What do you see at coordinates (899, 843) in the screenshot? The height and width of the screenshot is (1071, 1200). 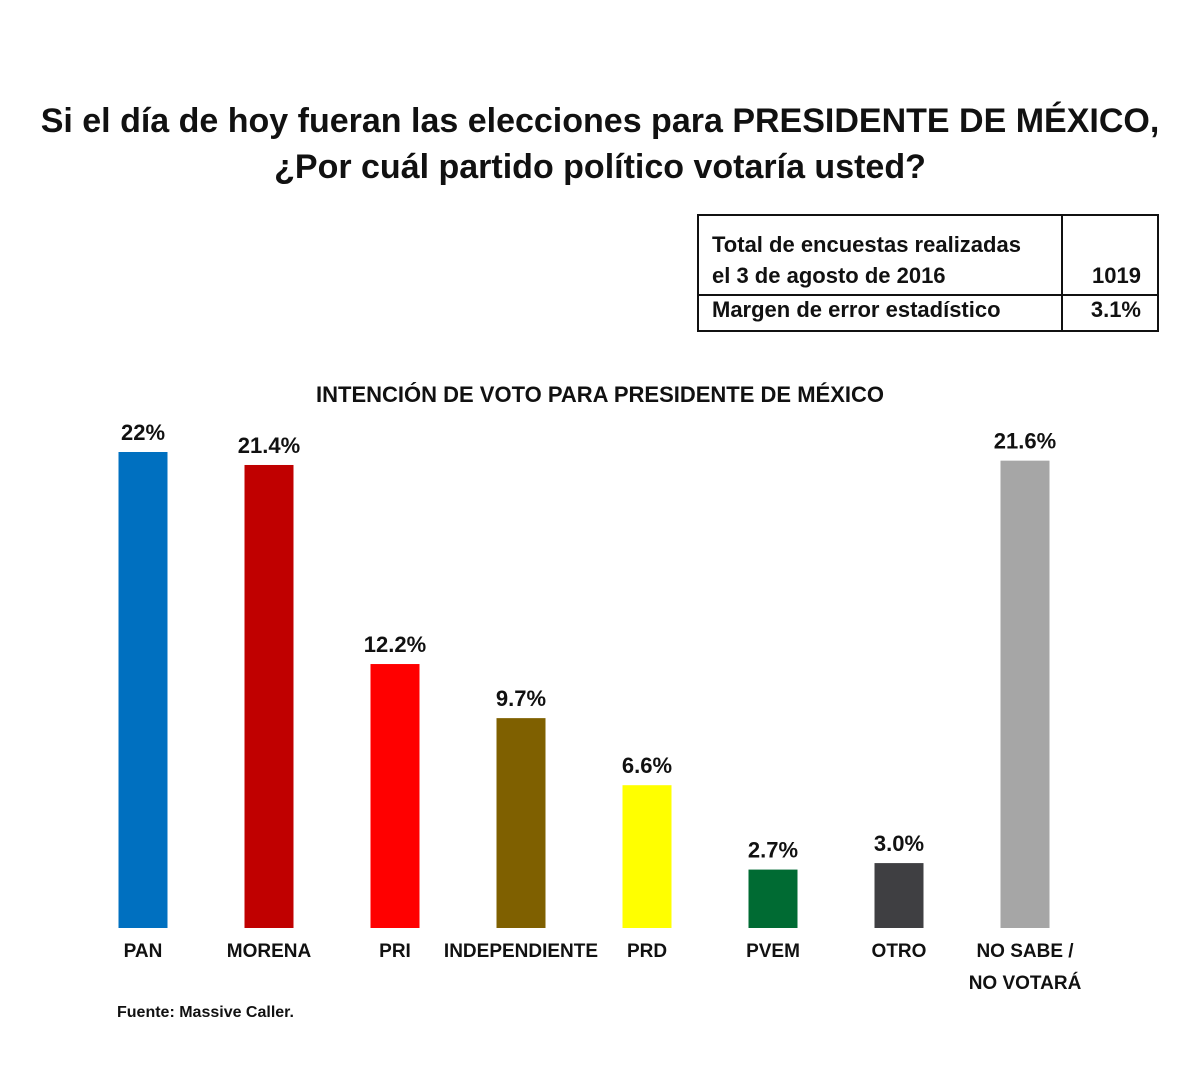 I see `data-label-6: 3.0%` at bounding box center [899, 843].